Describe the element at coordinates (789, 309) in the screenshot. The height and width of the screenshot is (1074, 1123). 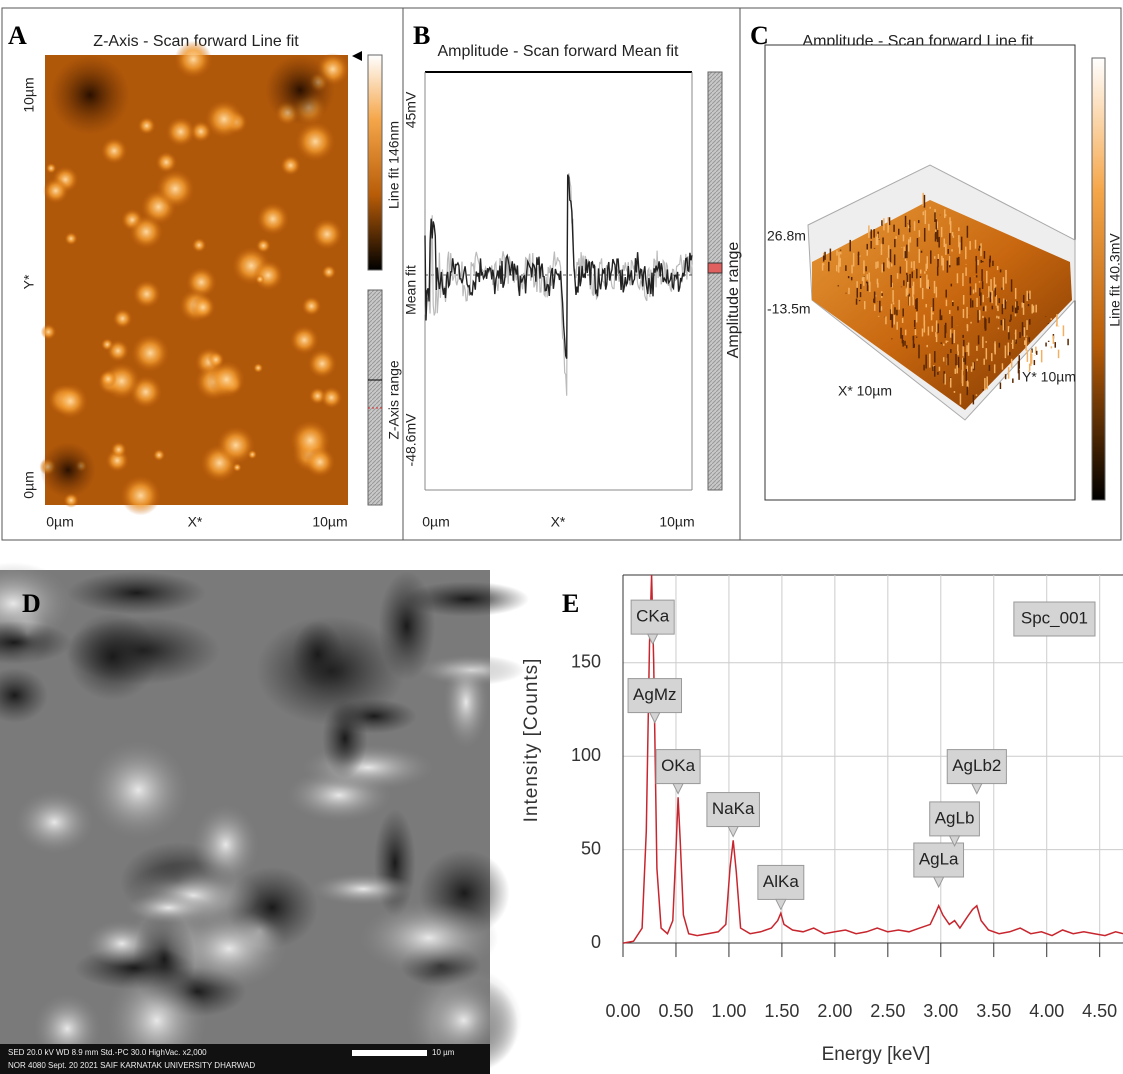
I see `z-label: -13.5m` at that location.